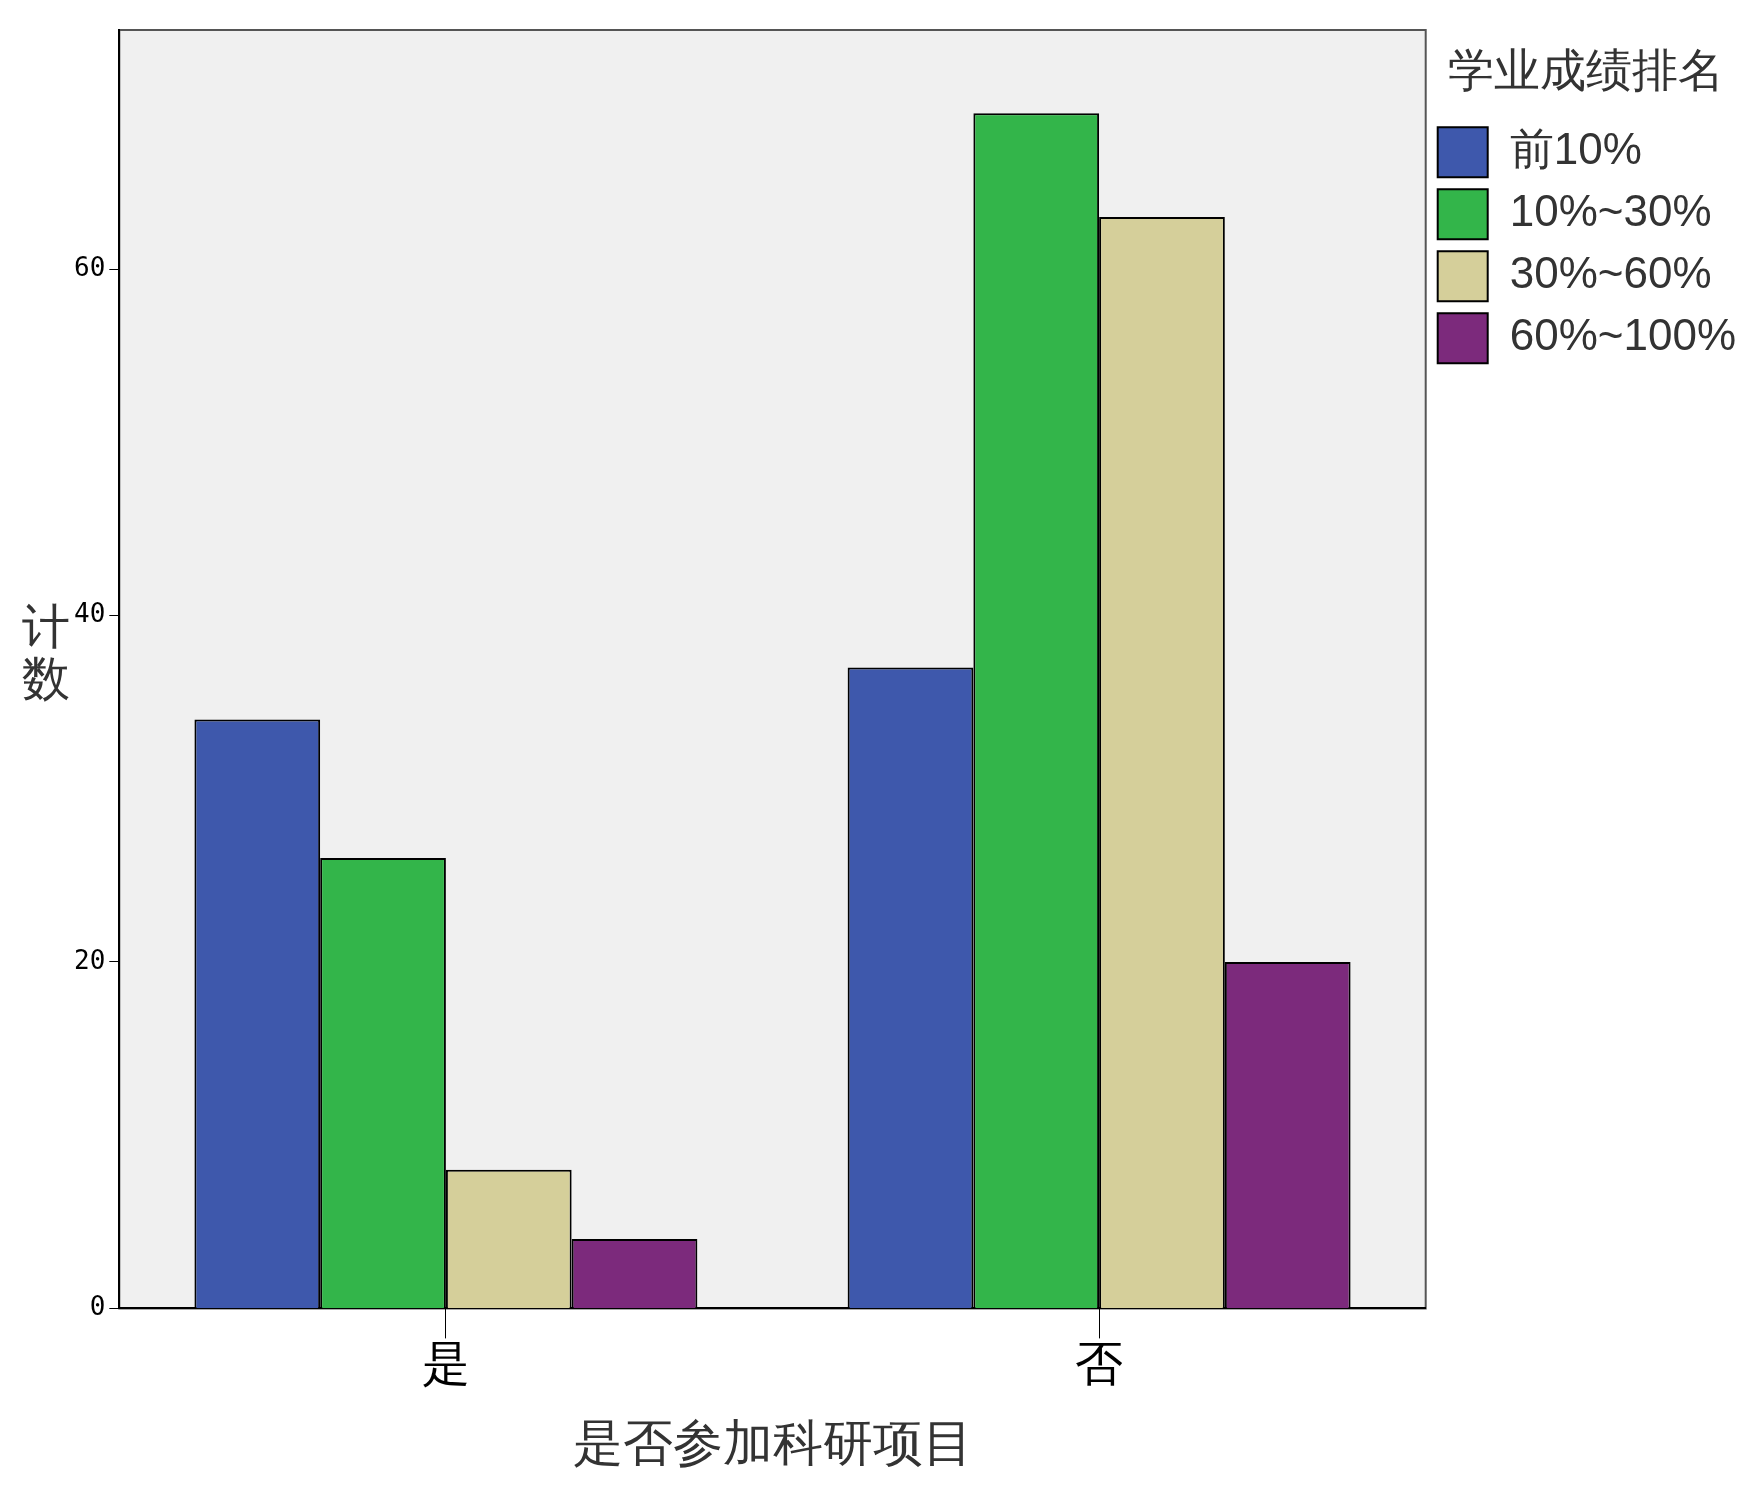  Describe the element at coordinates (445, 1364) in the screenshot. I see `x-tick-label: 是` at that location.